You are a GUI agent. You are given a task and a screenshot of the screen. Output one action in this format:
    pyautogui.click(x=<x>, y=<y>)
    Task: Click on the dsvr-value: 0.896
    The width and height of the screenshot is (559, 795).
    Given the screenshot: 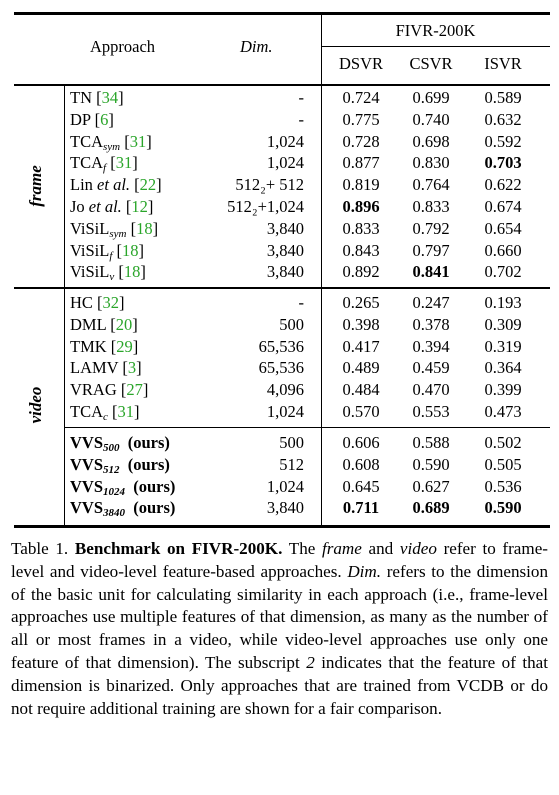 What is the action you would take?
    pyautogui.click(x=361, y=206)
    